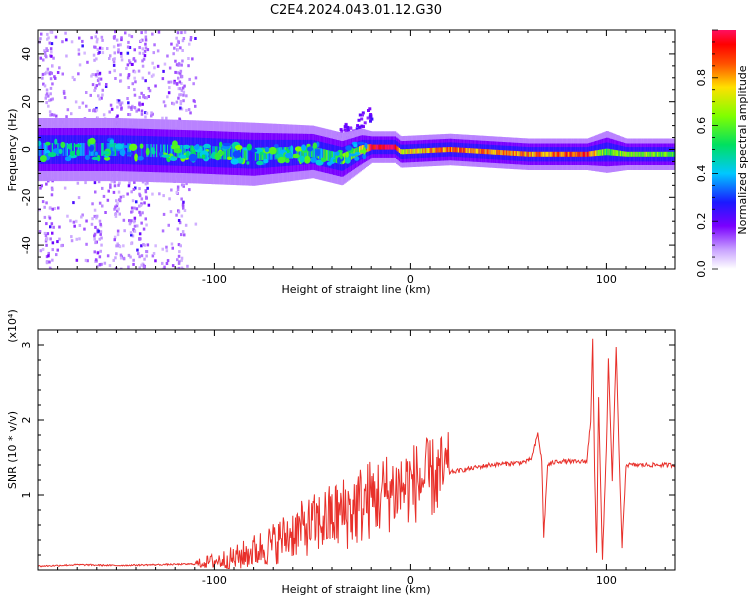  Describe the element at coordinates (701, 269) in the screenshot. I see `colorbar-tick-label: 0.0` at that location.